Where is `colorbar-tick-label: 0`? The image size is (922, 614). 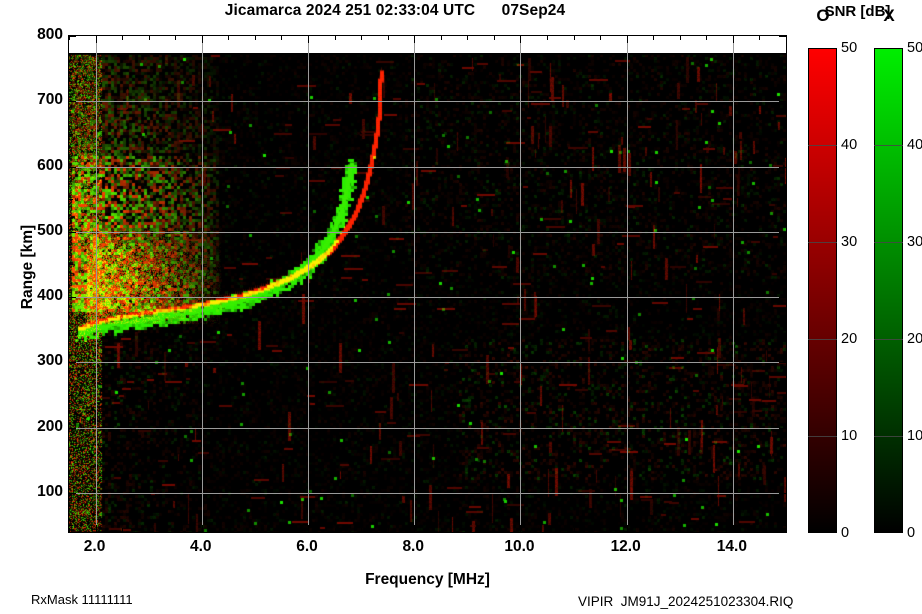 colorbar-tick-label: 0 is located at coordinates (911, 533).